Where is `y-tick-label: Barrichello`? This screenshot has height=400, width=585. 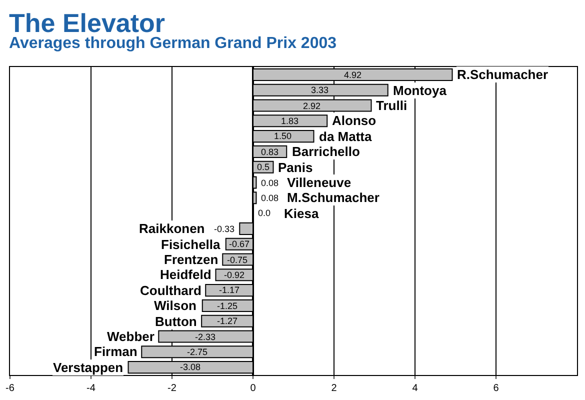
y-tick-label: Barrichello is located at coordinates (326, 151).